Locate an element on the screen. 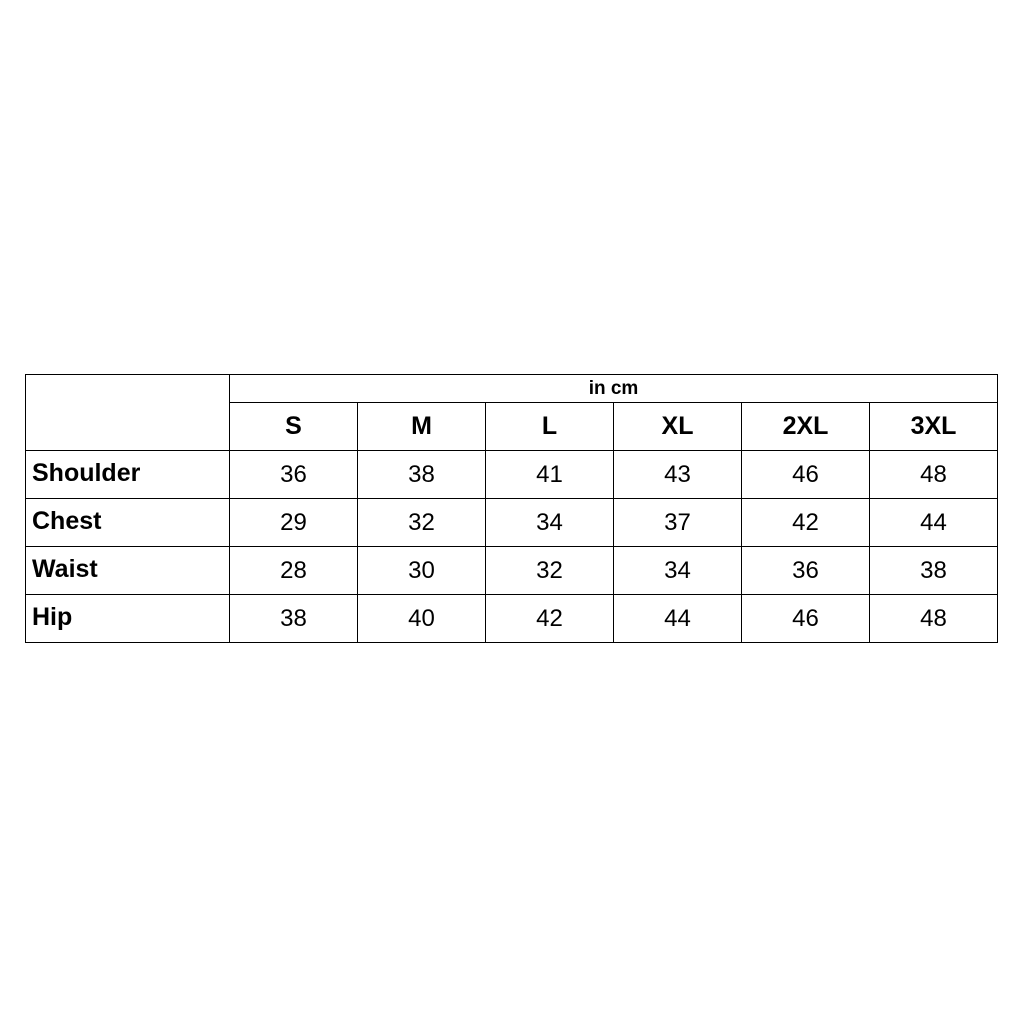 The image size is (1029, 1029). measurement-cell: 30 is located at coordinates (421, 570).